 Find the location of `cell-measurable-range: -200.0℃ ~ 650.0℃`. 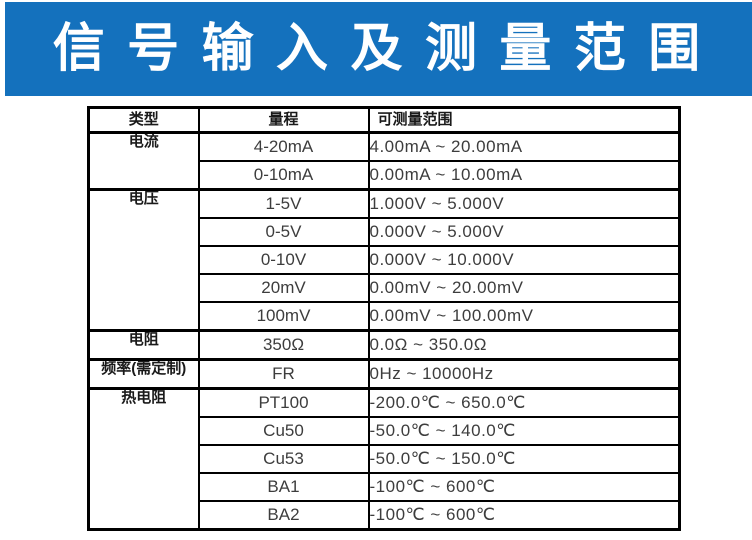

cell-measurable-range: -200.0℃ ~ 650.0℃ is located at coordinates (524, 402).